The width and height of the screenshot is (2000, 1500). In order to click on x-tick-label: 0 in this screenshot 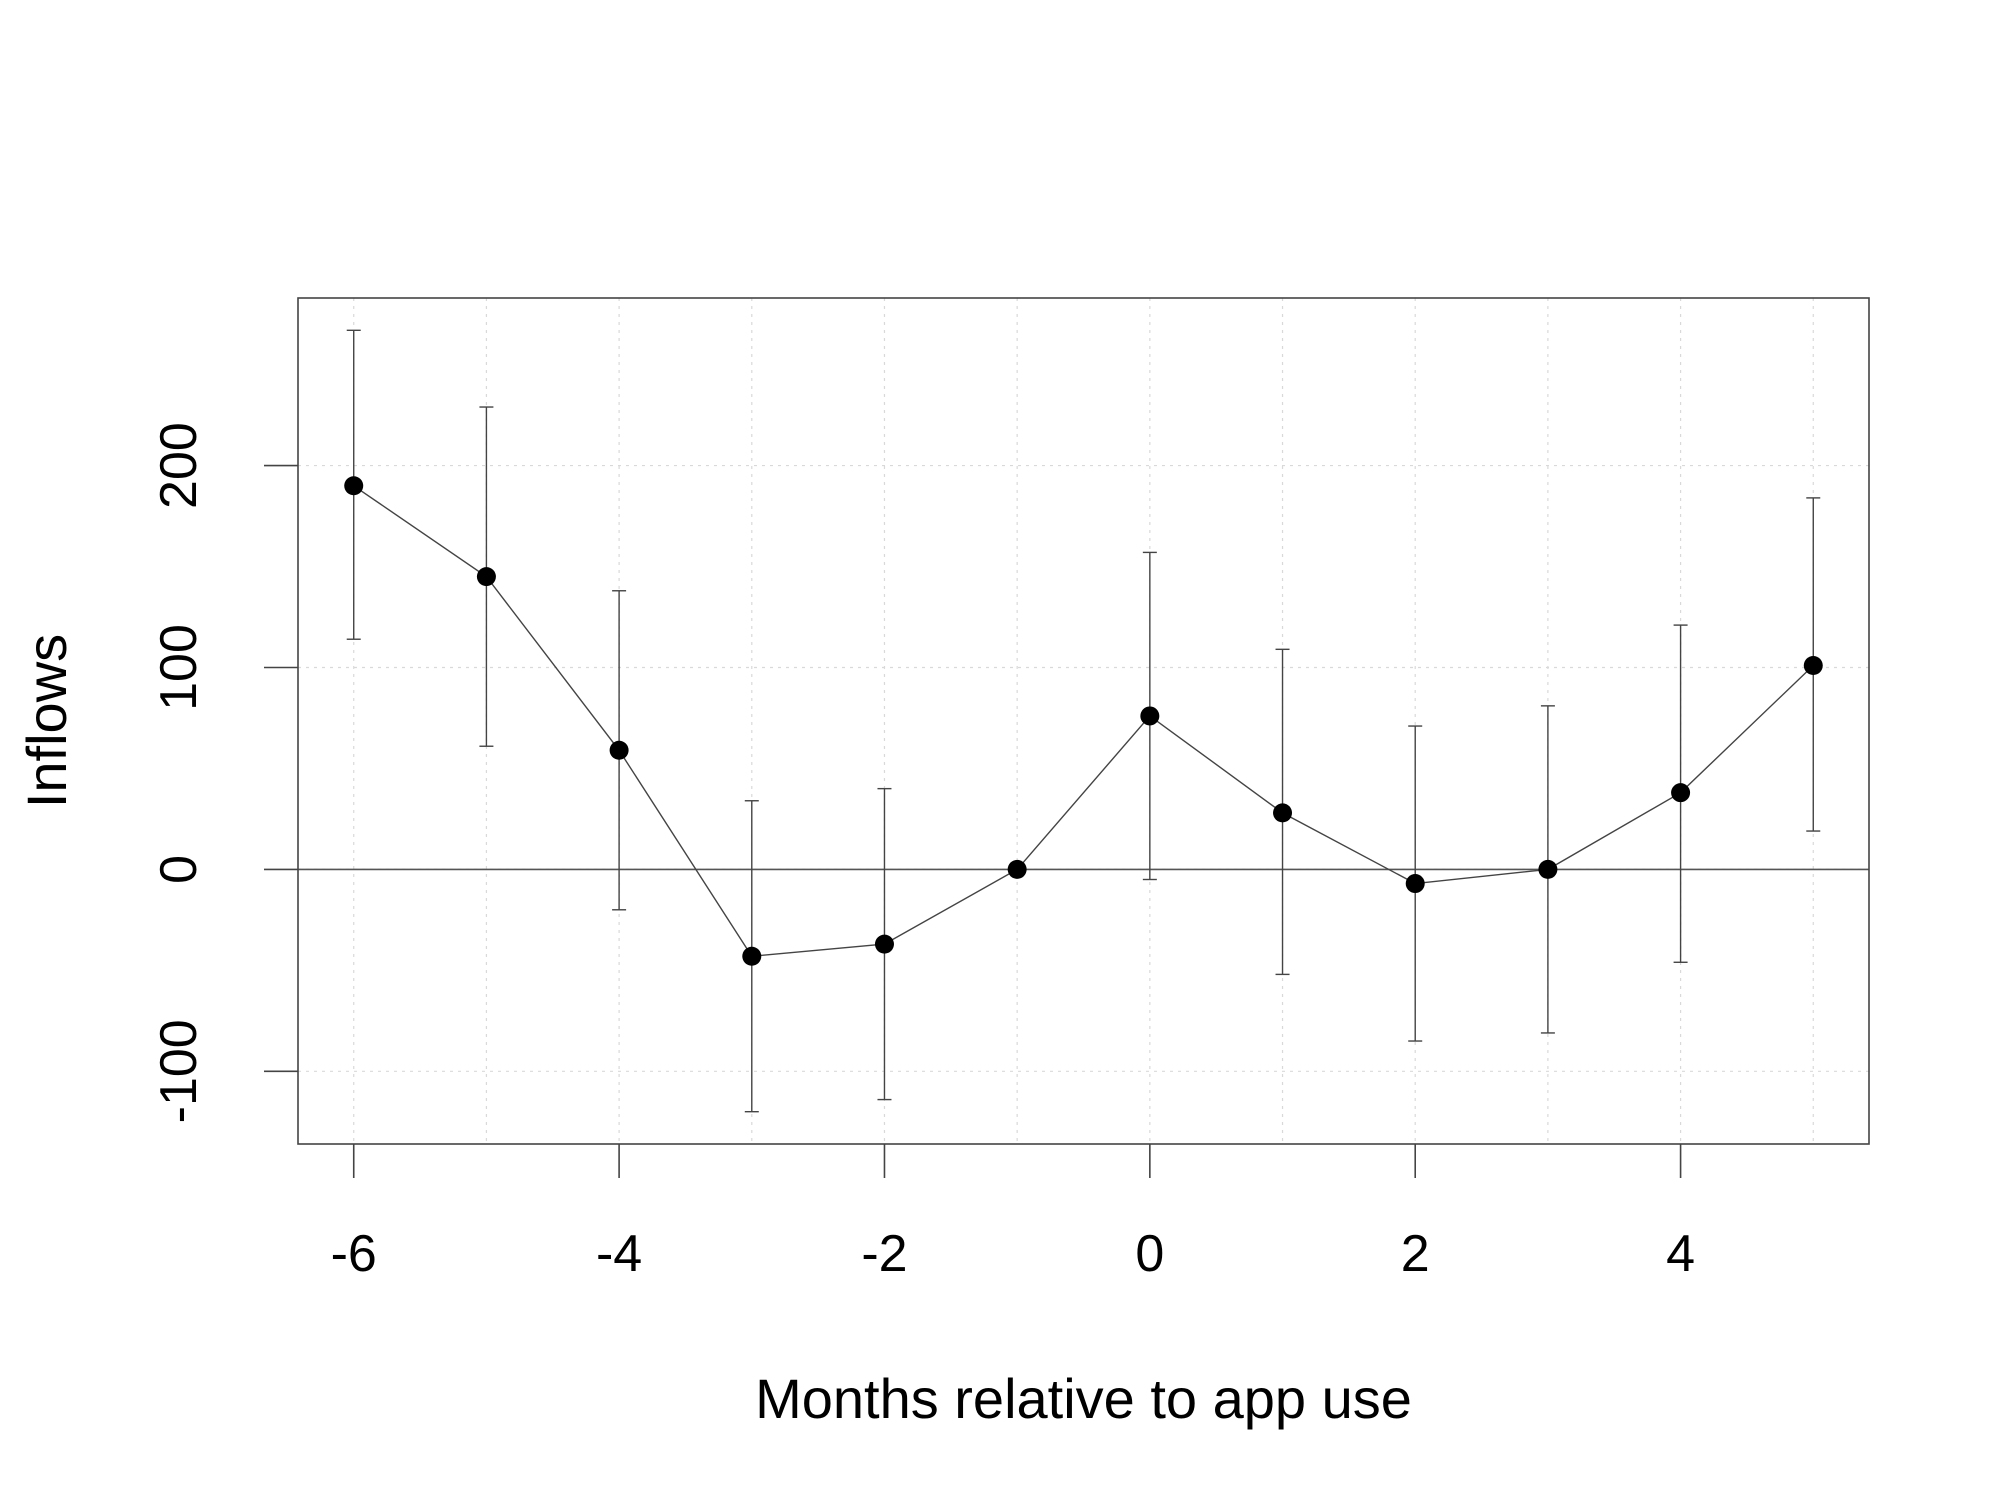, I will do `click(1149, 1254)`.